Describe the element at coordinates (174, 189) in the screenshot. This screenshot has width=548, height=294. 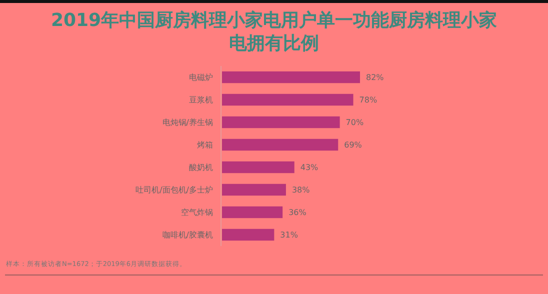
I see `y-tick-label: 吐司机/面包机/多士炉` at that location.